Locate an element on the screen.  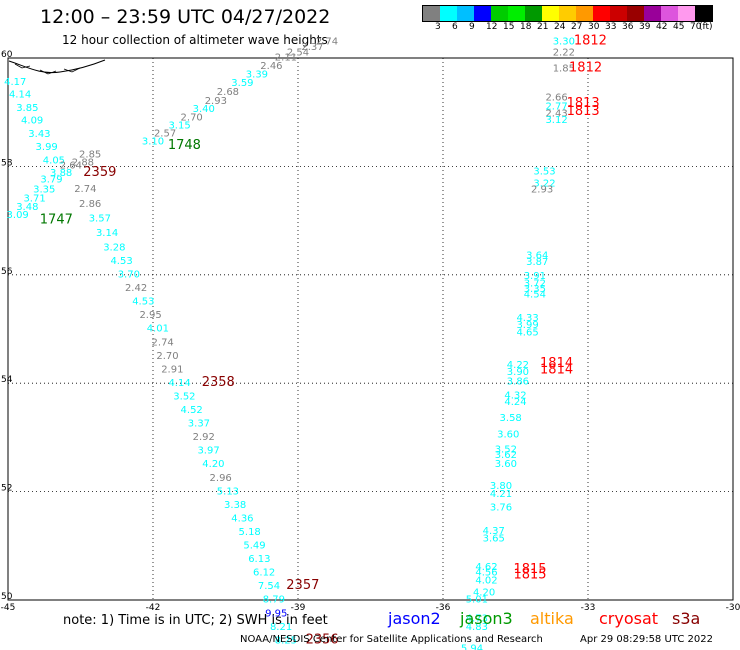
wave-height-value: 2.66 is located at coordinates (556, 97).